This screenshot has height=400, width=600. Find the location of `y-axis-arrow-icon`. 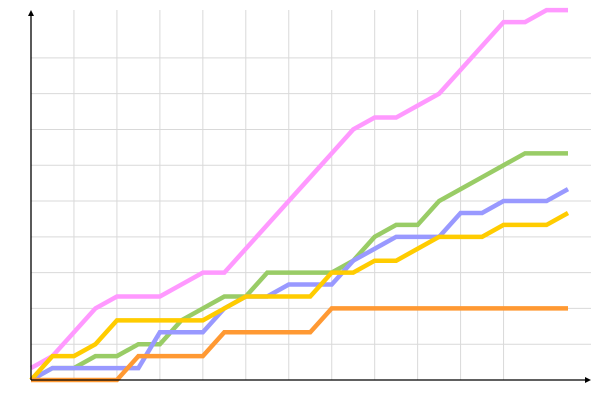

y-axis-arrow-icon is located at coordinates (31, 13).